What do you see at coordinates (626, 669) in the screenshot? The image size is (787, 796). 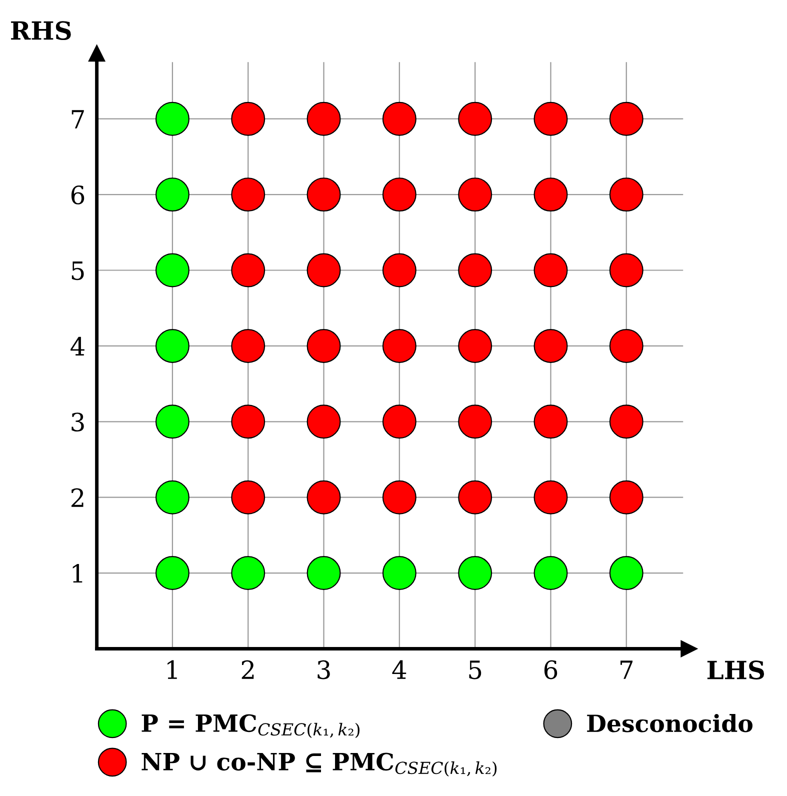 I see `x-tick-label: 7` at bounding box center [626, 669].